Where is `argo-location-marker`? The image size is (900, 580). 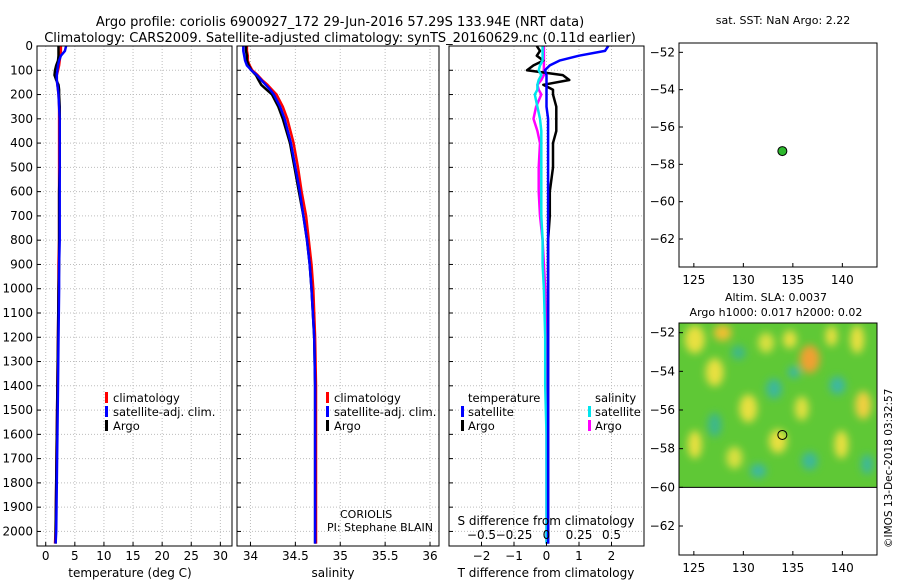 argo-location-marker is located at coordinates (782, 434).